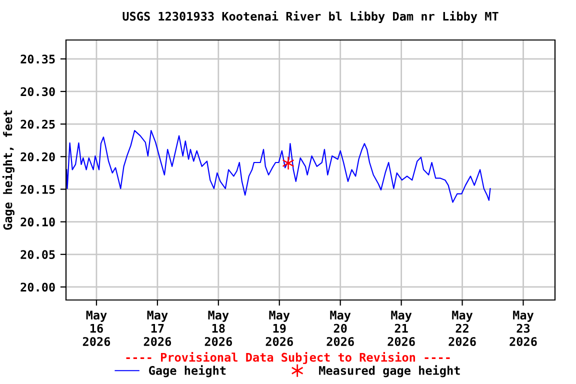  I want to click on x-tick-label: May 16 2026, so click(96, 328).